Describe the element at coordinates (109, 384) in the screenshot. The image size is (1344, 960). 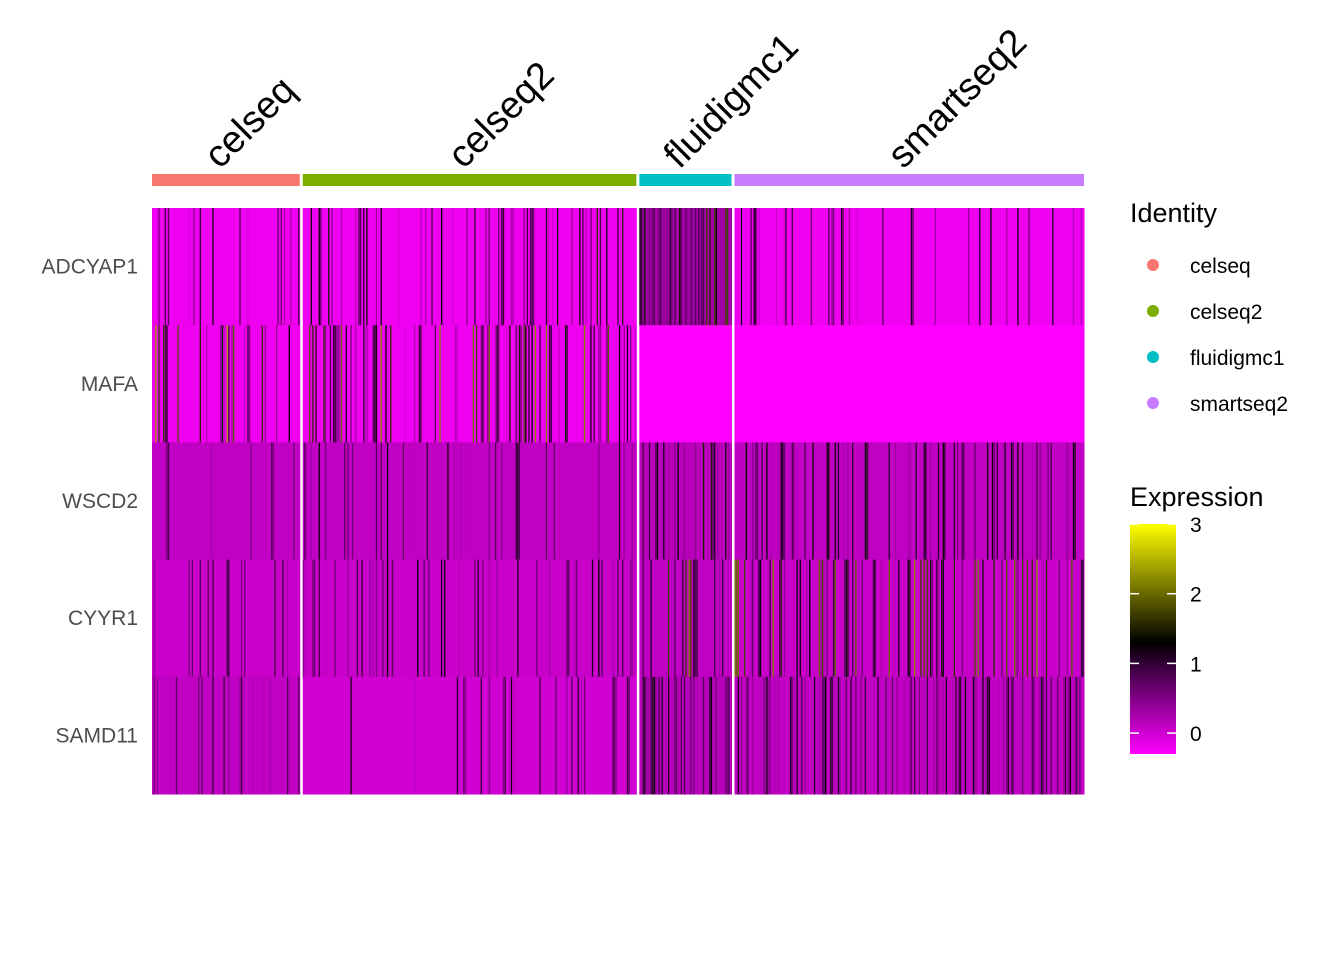
I see `gene-label-MAFA: MAFA` at that location.